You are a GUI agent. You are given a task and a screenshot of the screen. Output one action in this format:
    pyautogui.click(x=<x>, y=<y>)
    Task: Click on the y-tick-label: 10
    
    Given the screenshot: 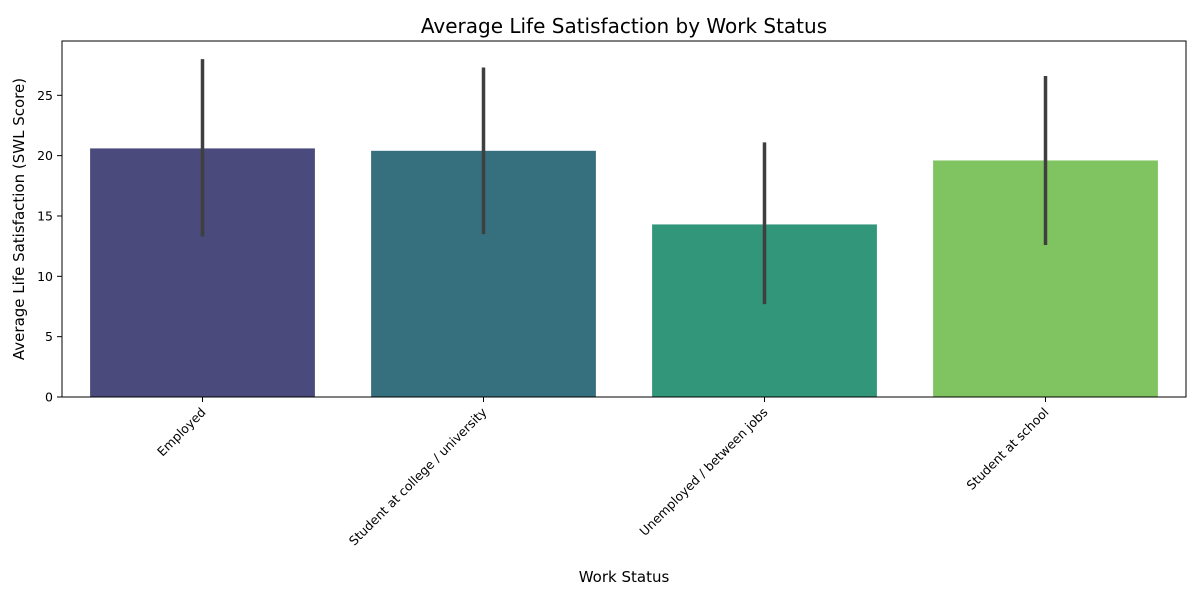 What is the action you would take?
    pyautogui.click(x=45, y=276)
    